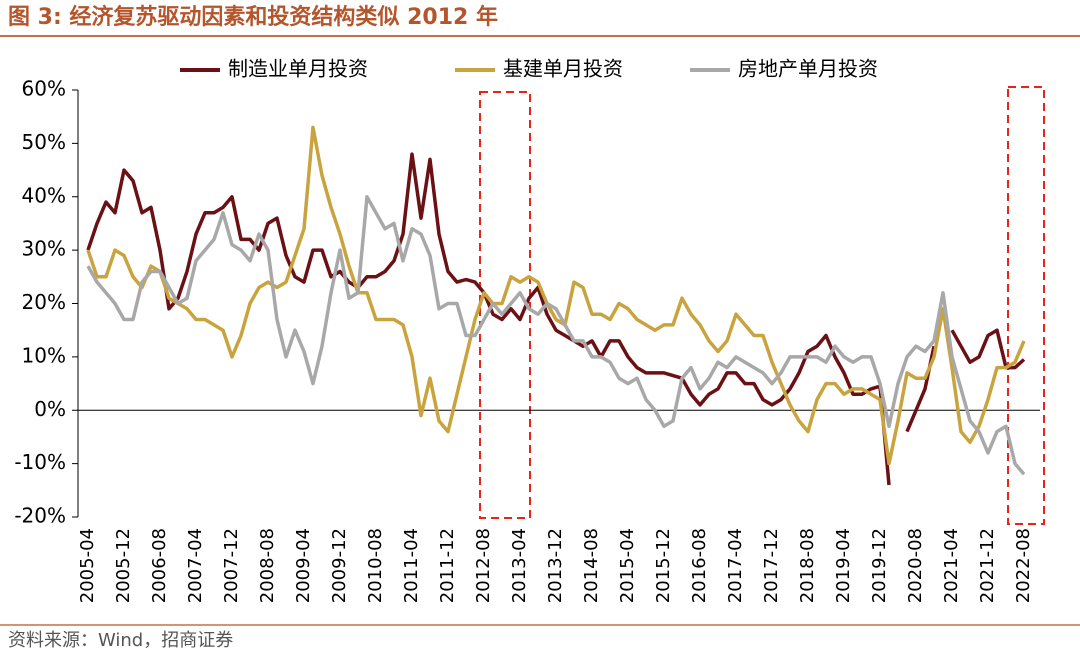 This screenshot has width=1080, height=657. Describe the element at coordinates (915, 565) in the screenshot. I see `x-tick-label: 2020-08` at that location.